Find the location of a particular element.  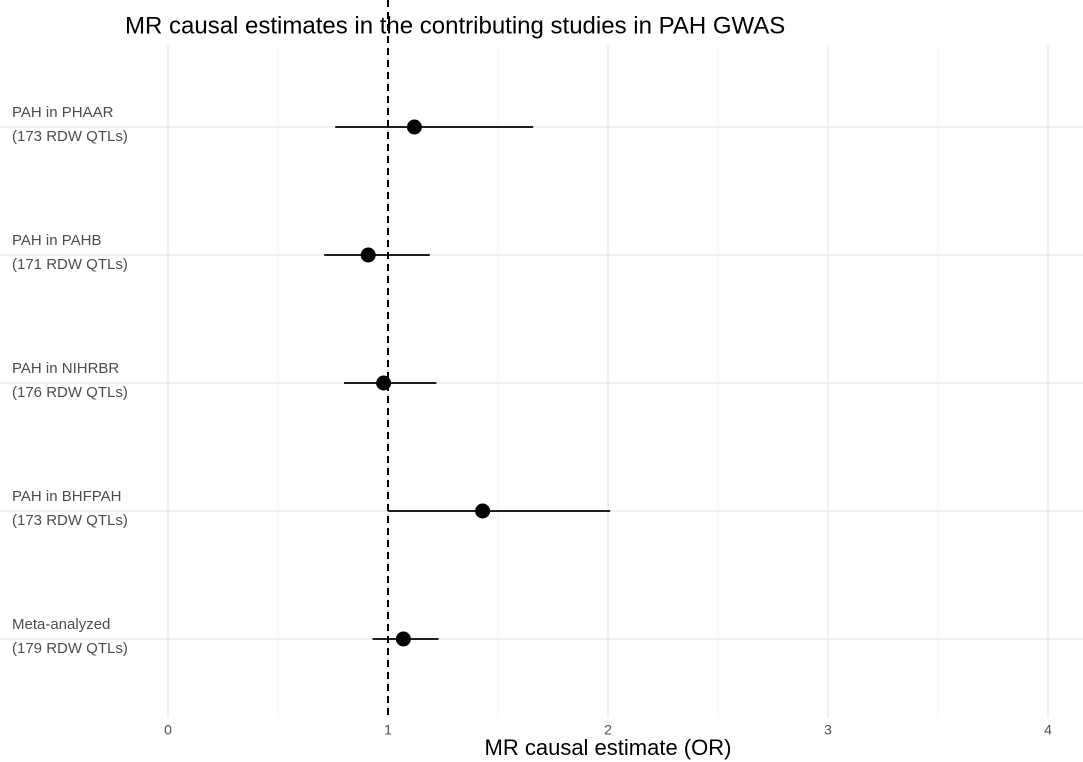

y-tick-label: Meta-analyzed is located at coordinates (61, 624).